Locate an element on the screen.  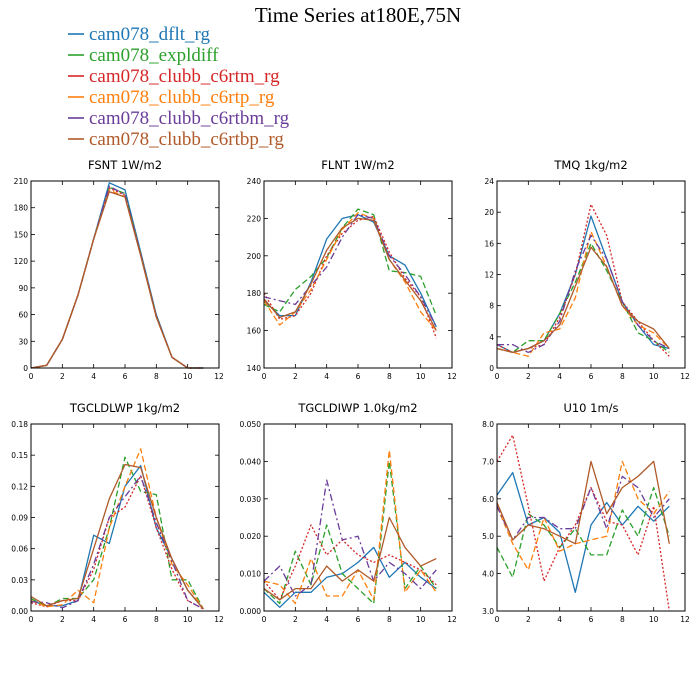
y-tick-label: 0.03 is located at coordinates (19, 580).